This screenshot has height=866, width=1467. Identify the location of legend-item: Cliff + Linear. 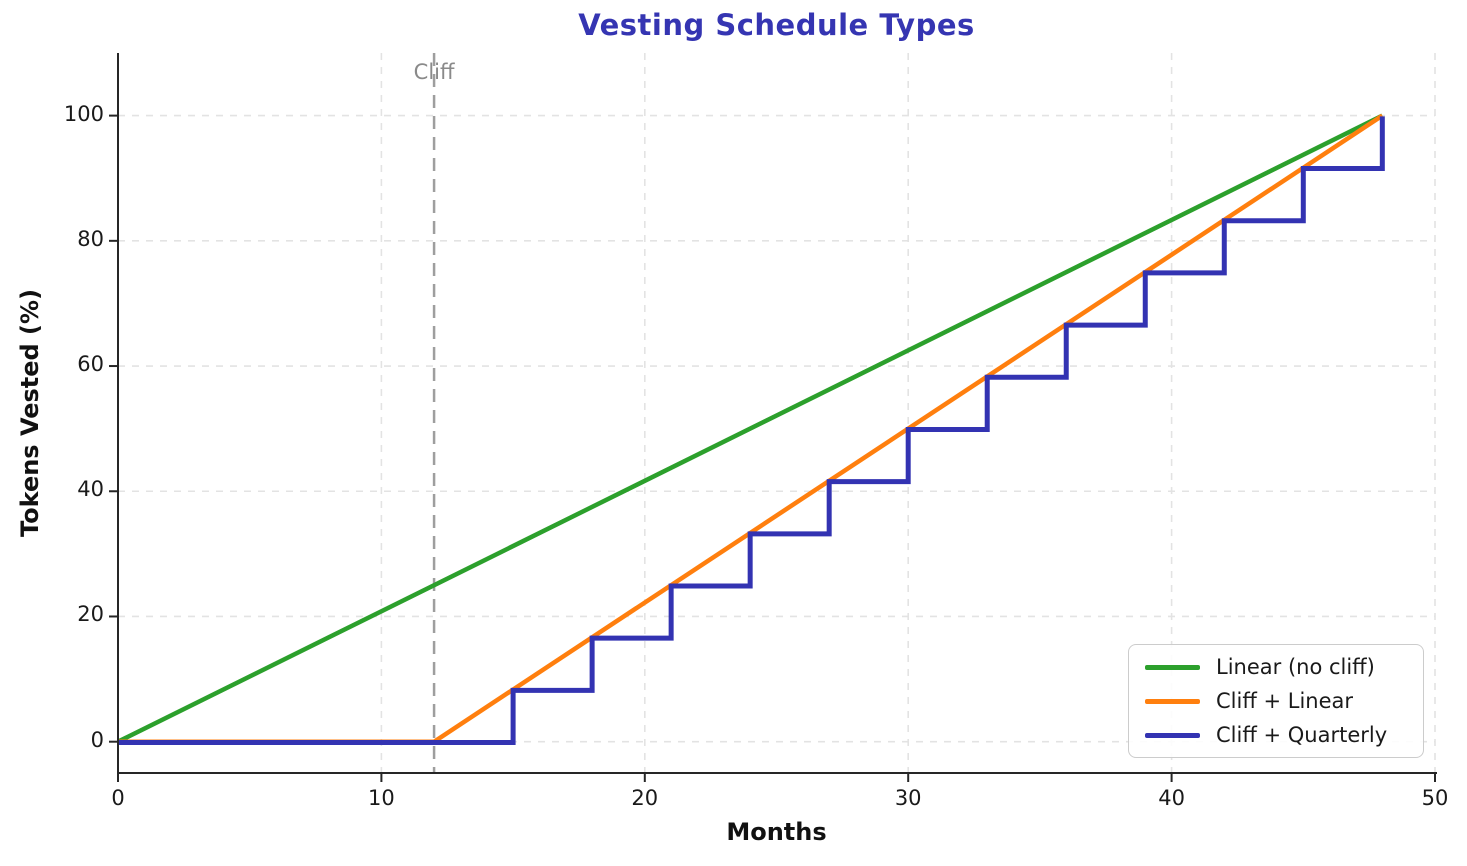
(1276, 701).